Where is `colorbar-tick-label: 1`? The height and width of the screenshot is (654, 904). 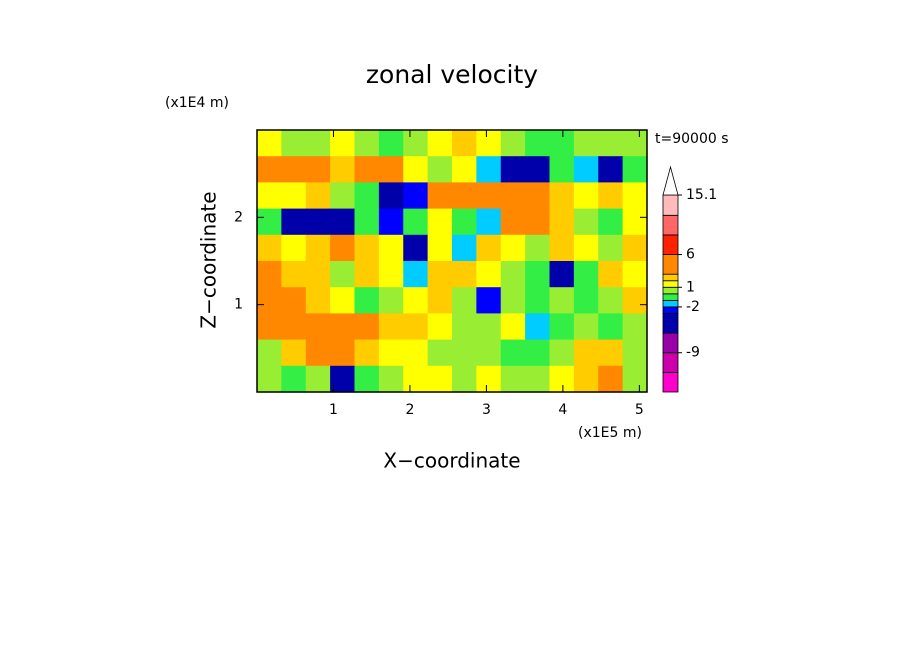 colorbar-tick-label: 1 is located at coordinates (690, 287).